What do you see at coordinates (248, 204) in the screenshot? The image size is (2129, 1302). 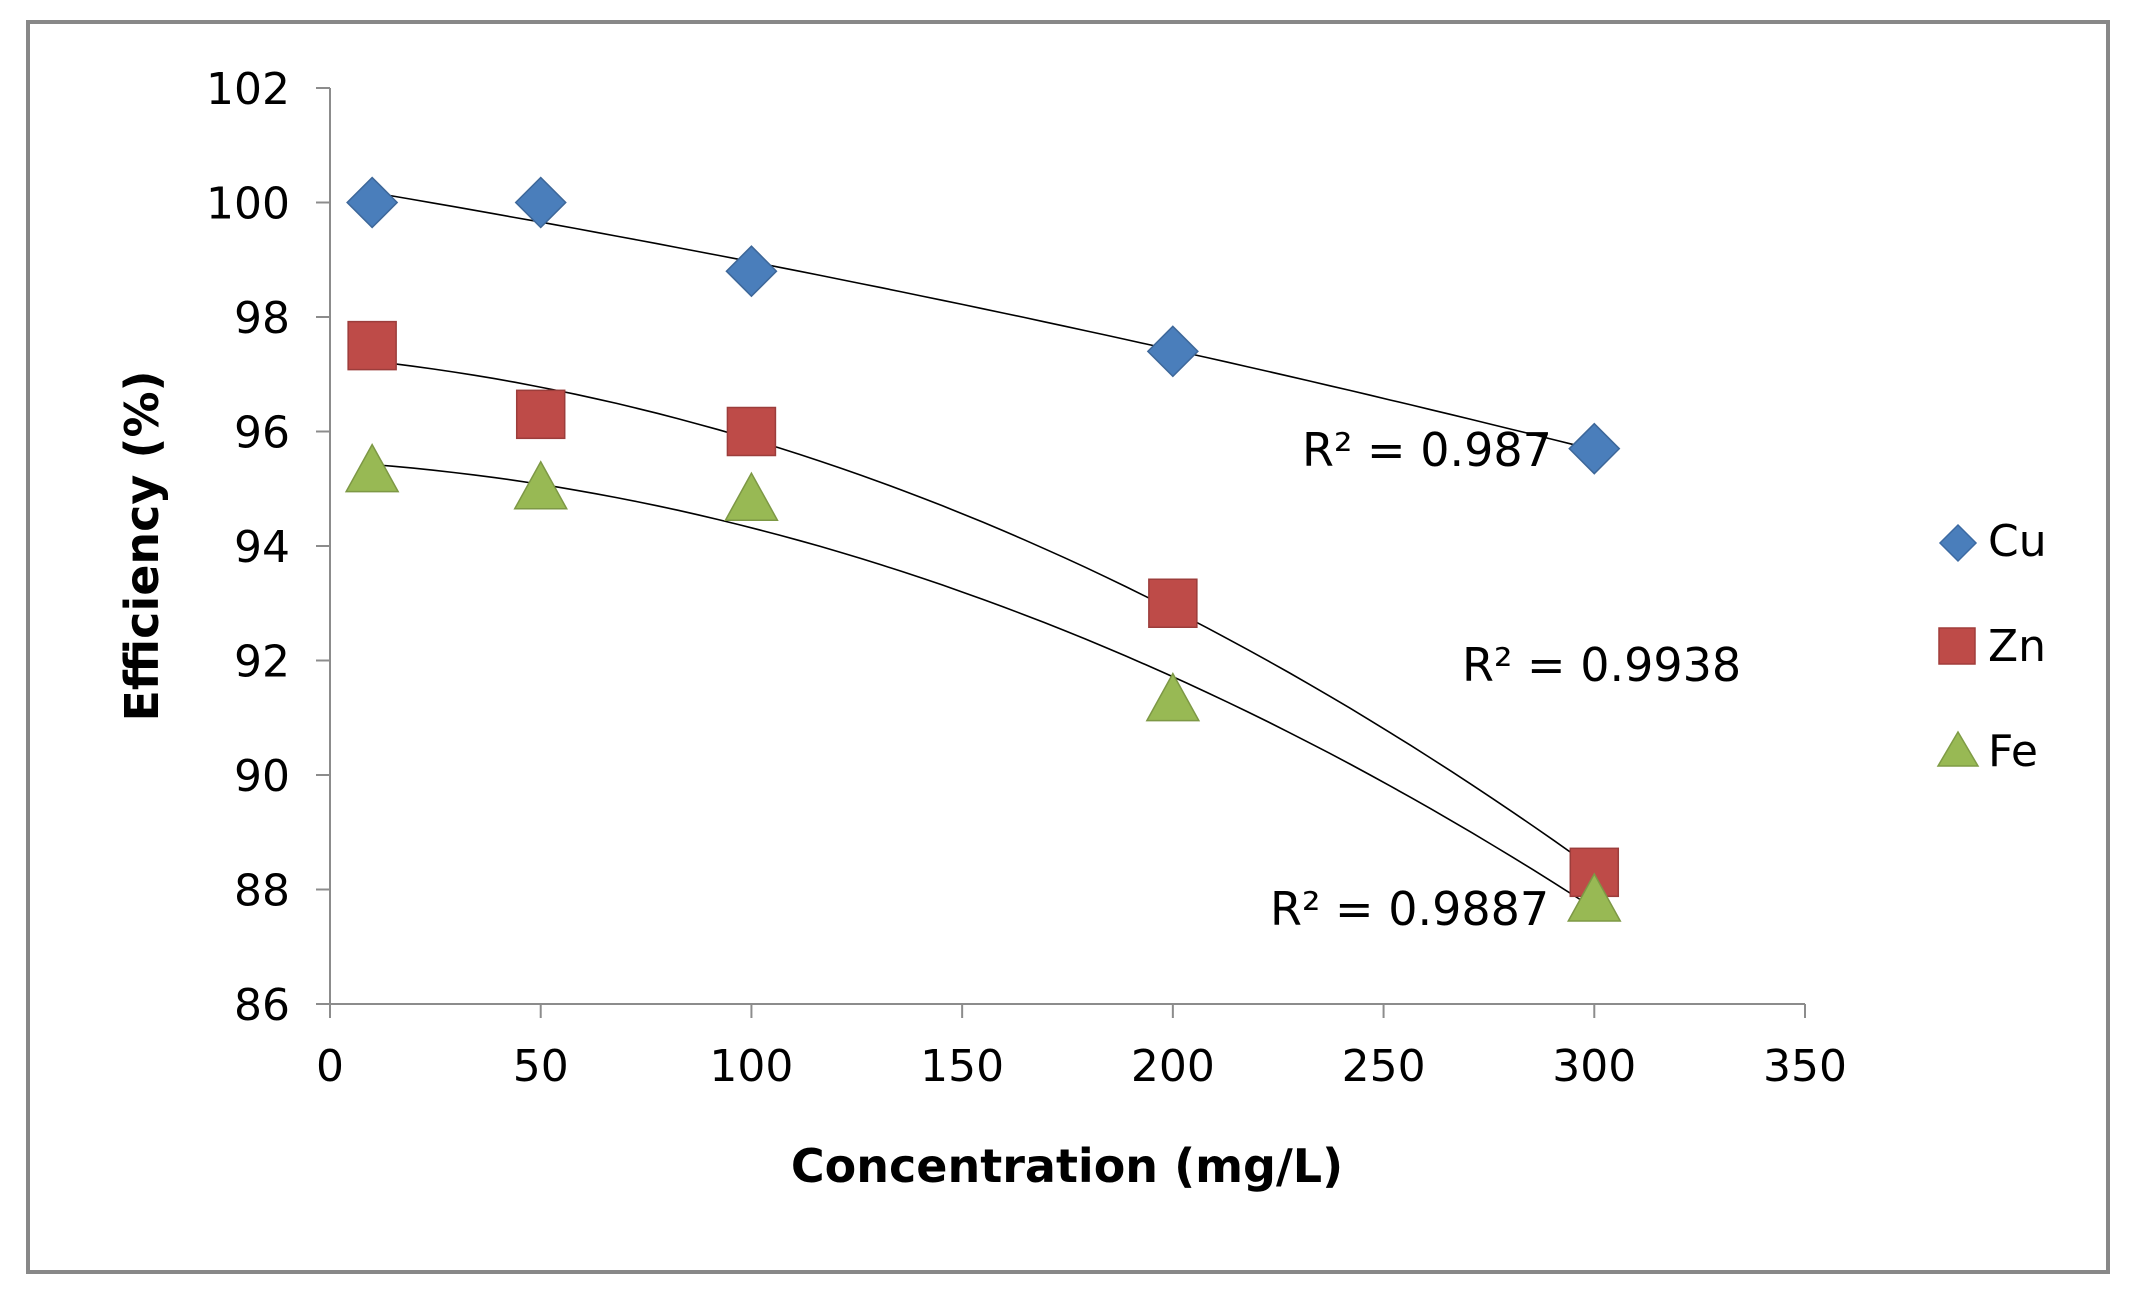 I see `y-tick-label-100: 100` at bounding box center [248, 204].